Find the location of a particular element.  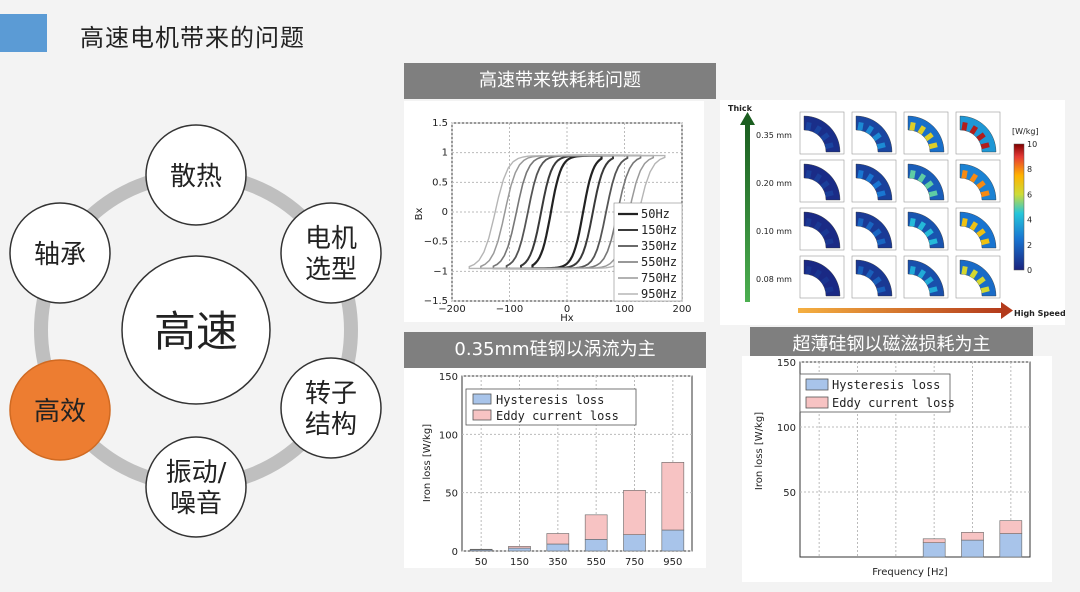

colorbar-tick: 10 is located at coordinates (1032, 144).